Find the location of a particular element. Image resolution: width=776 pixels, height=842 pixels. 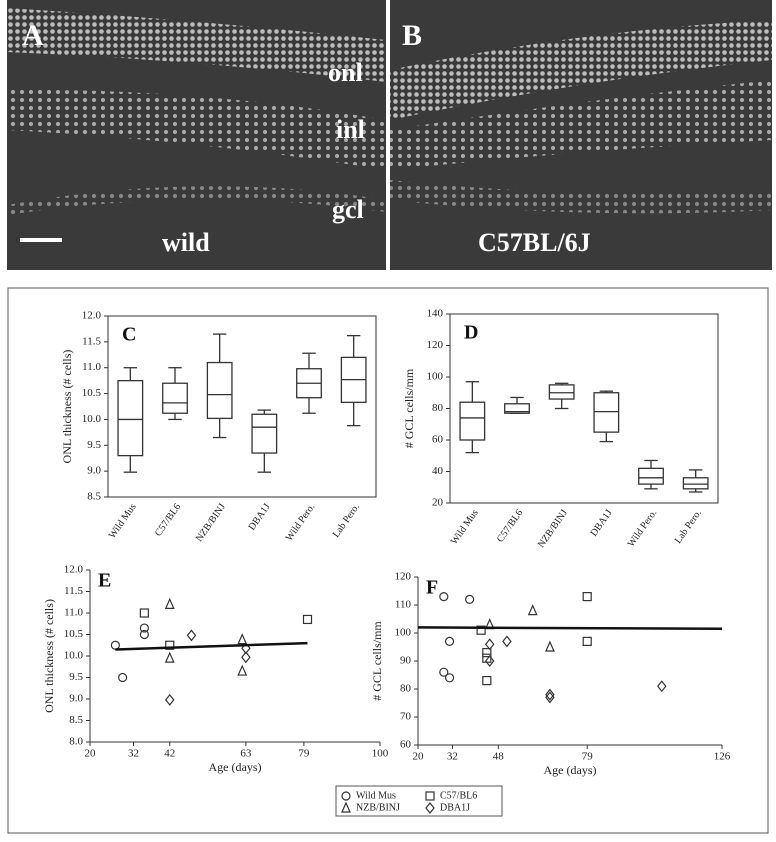

x-tick-label: NZB/BINJ is located at coordinates (553, 529).